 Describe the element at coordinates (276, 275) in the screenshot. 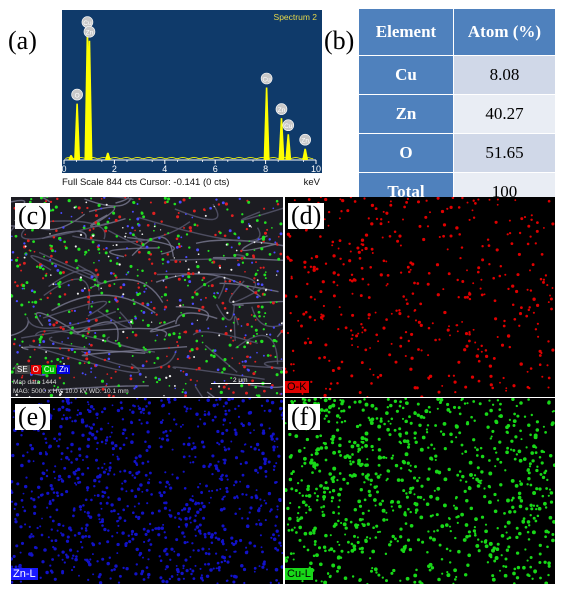

I see `bright-particle` at that location.